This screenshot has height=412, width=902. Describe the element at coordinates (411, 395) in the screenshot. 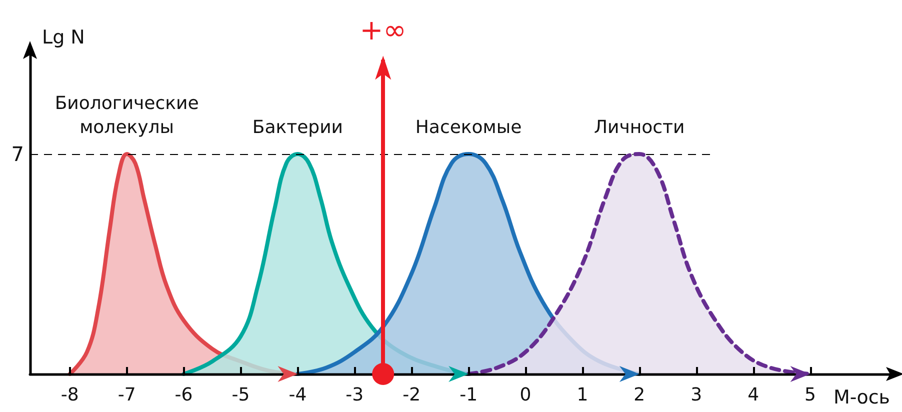

I see `x-tick-label: -2` at that location.